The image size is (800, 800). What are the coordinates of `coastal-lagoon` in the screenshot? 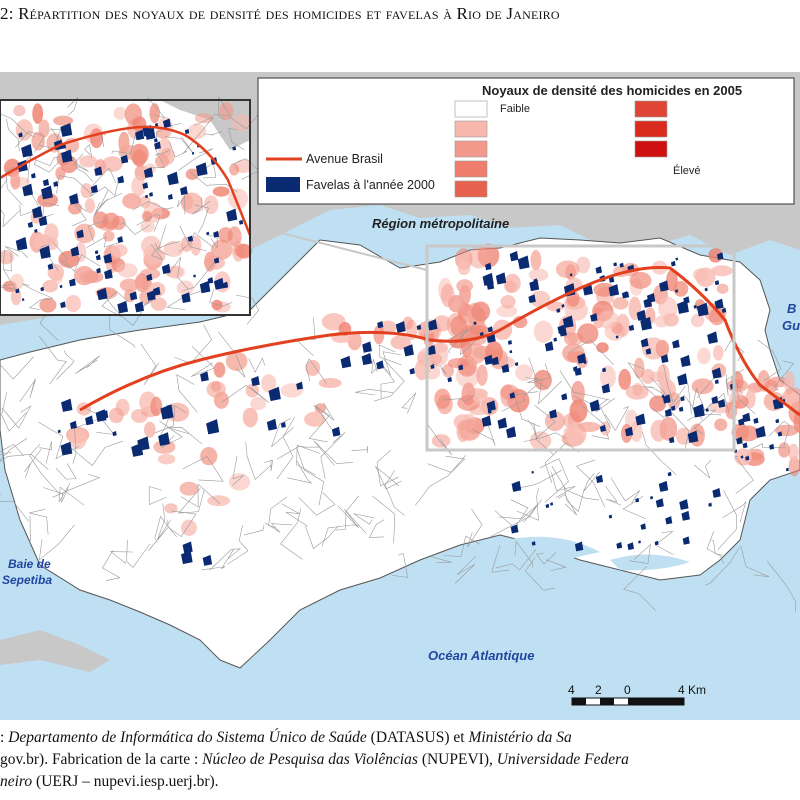 It's located at (530, 555).